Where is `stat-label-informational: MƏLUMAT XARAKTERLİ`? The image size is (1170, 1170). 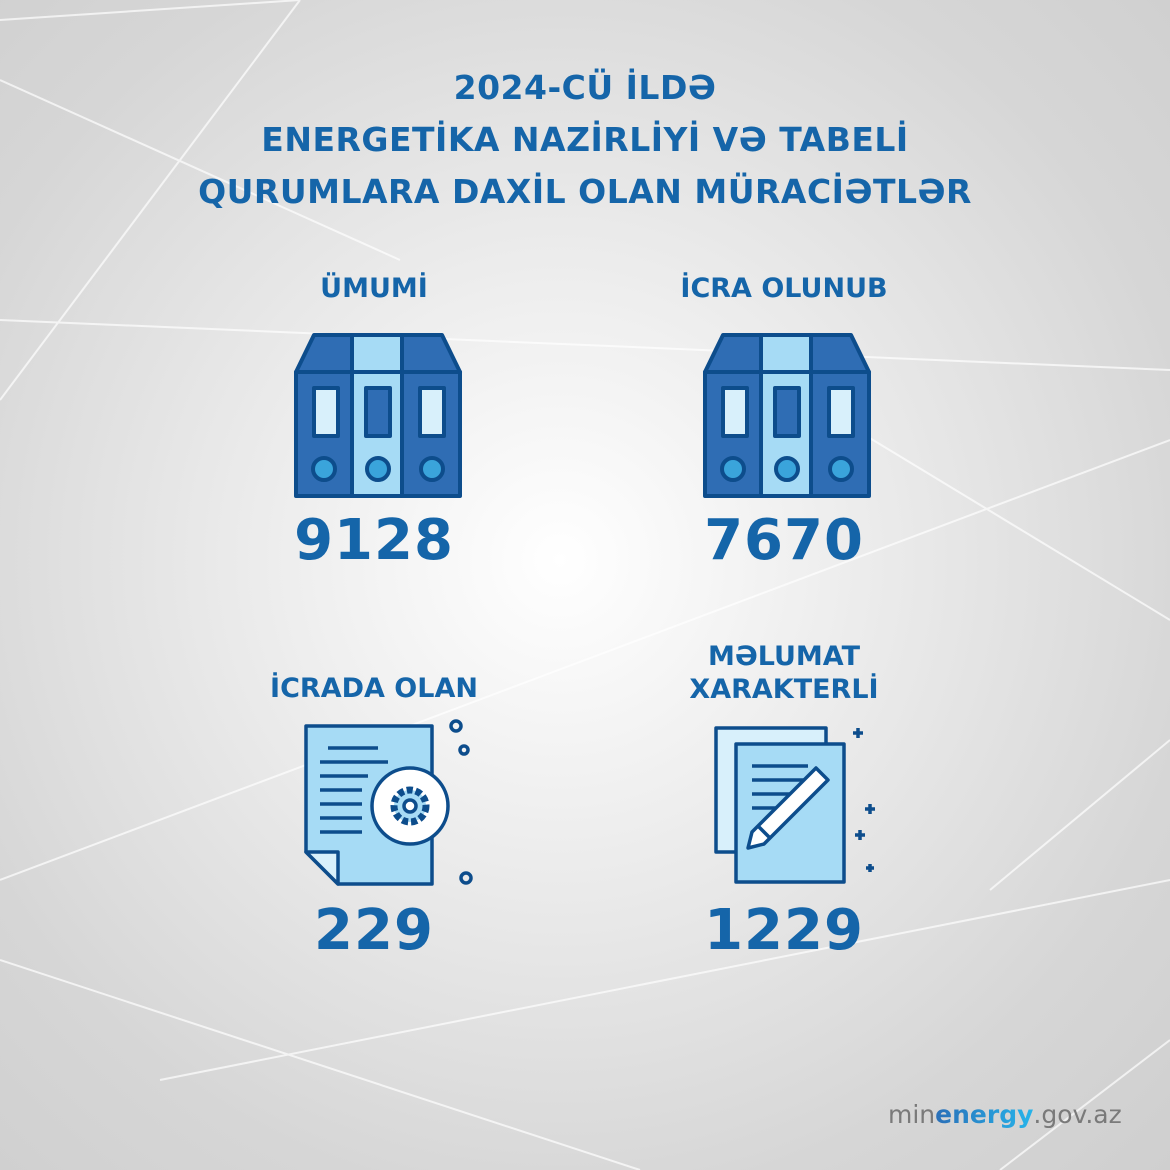
stat-label-informational: MƏLUMAT XARAKTERLİ is located at coordinates (784, 673).